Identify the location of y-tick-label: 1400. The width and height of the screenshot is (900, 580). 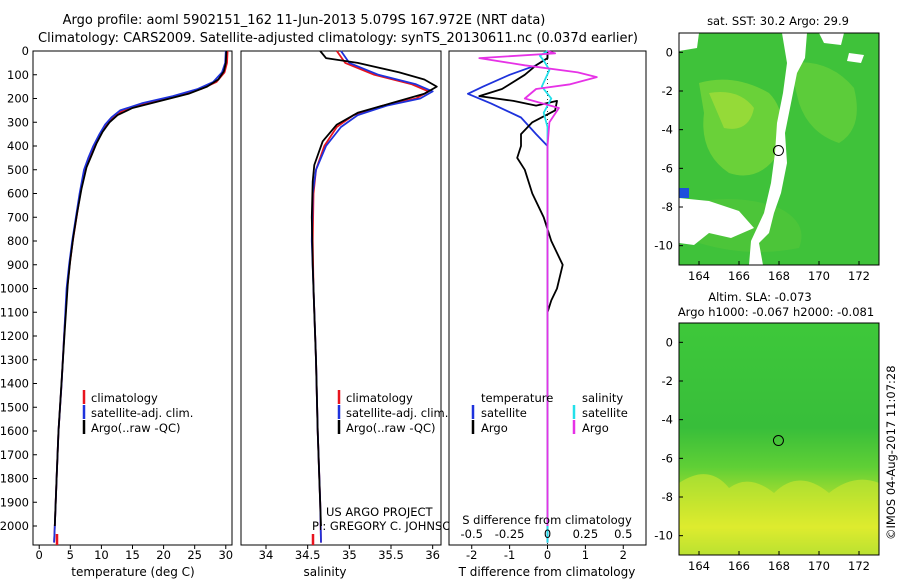
(14, 384).